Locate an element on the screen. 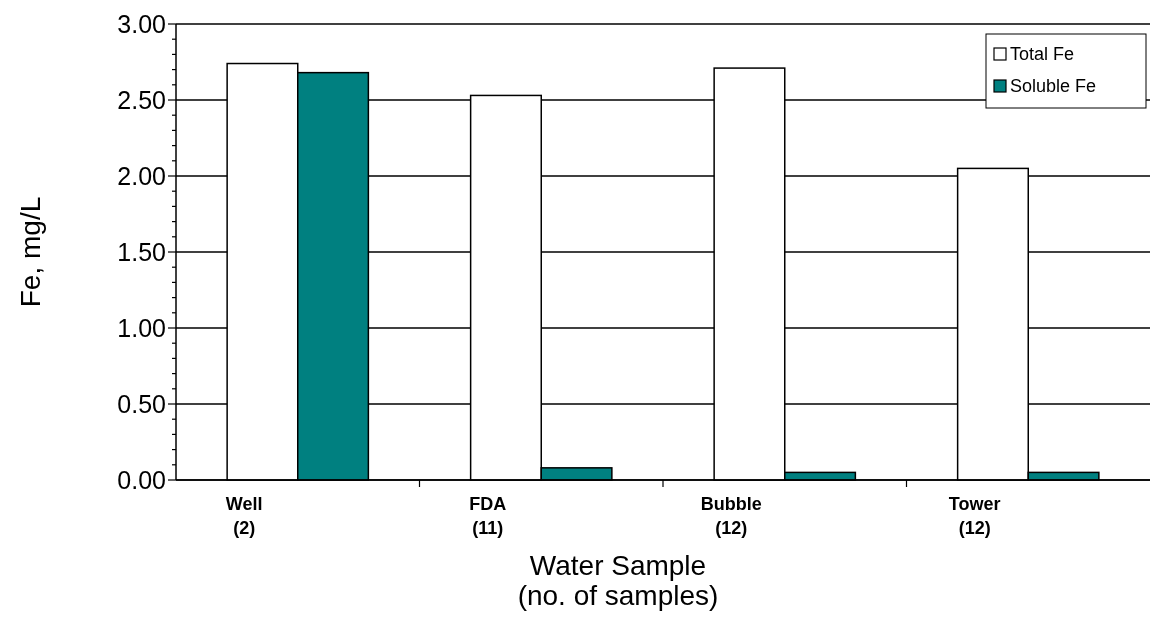 This screenshot has height=633, width=1155. x-tick-label: Well (2) is located at coordinates (244, 516).